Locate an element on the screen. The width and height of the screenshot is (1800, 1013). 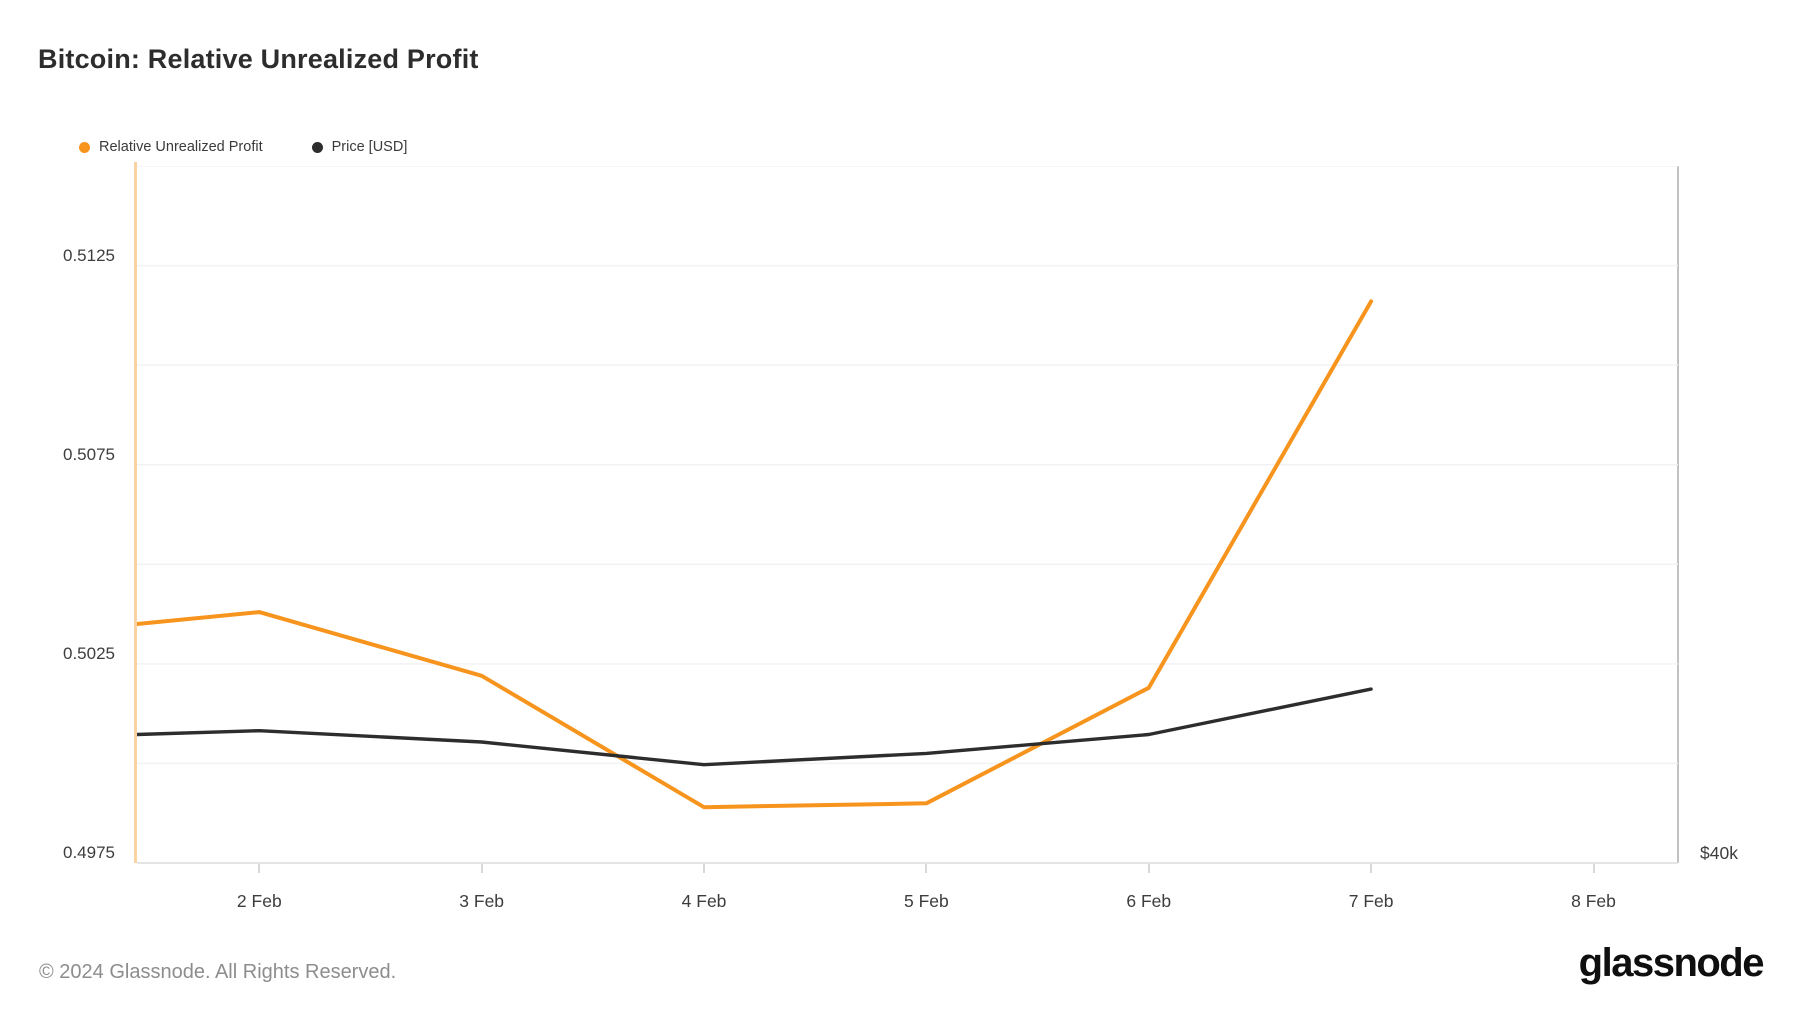
series-line-price-usd- is located at coordinates (755, 727).